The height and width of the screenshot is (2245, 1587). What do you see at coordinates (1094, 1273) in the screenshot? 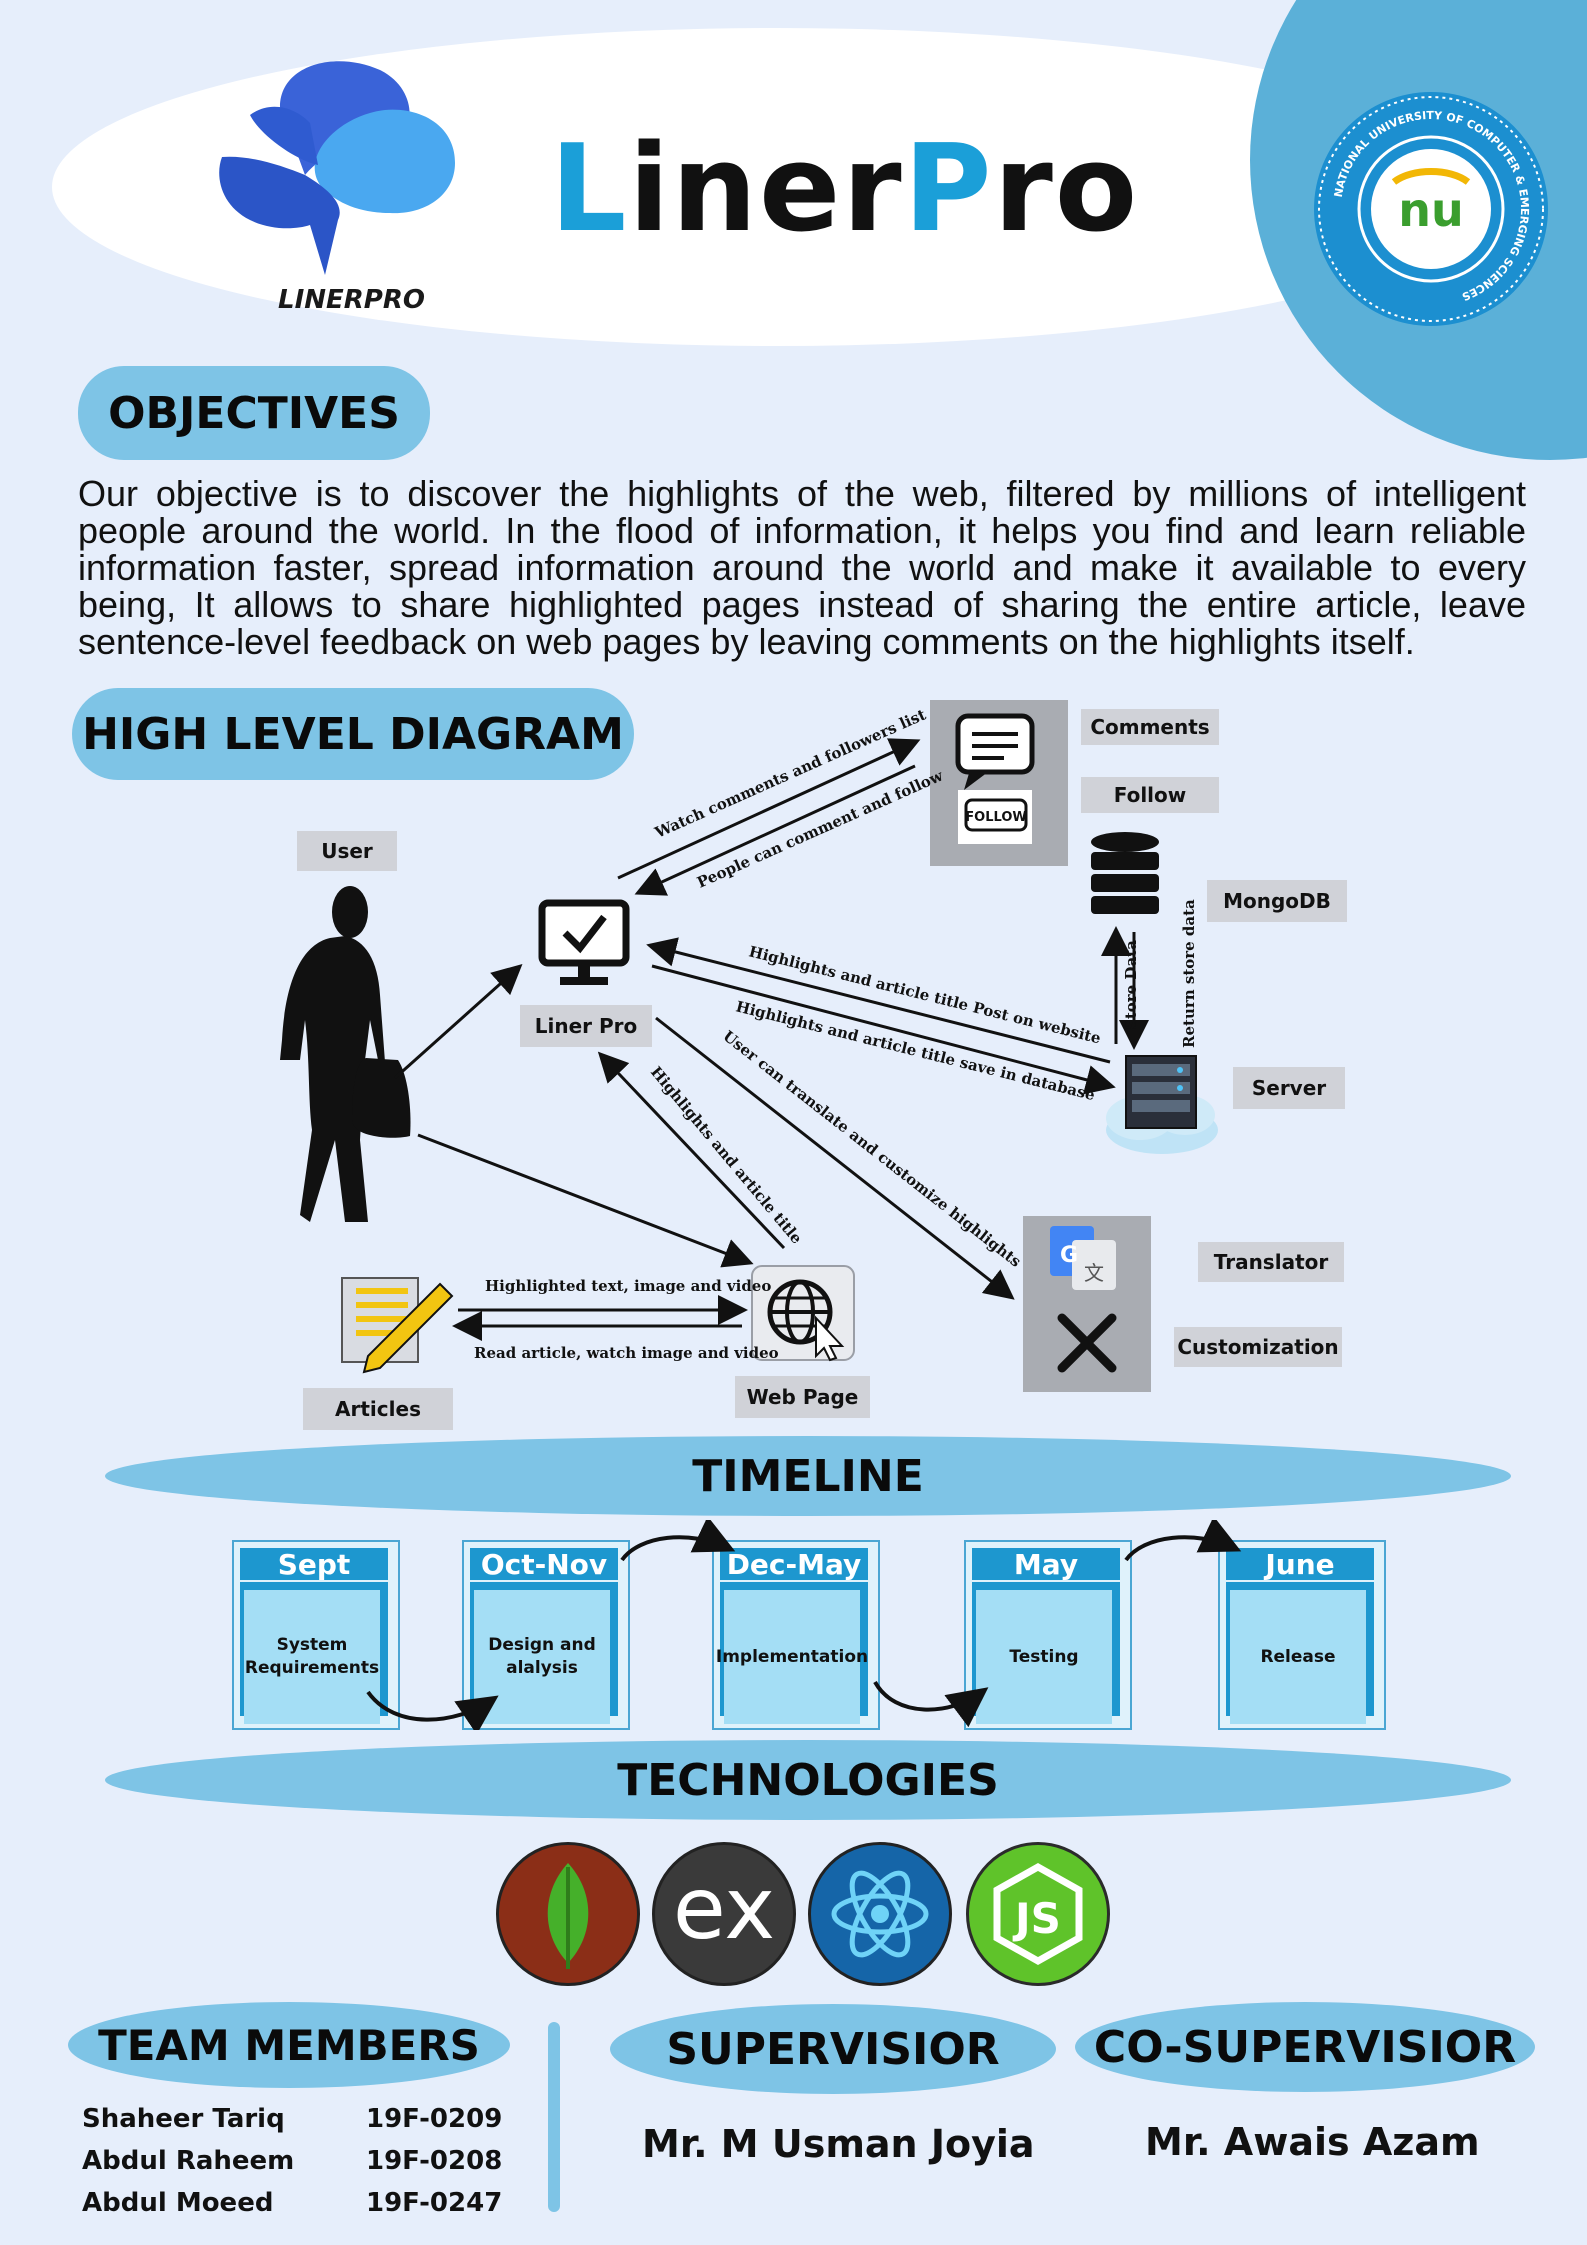
I see `svg-text: 文` at bounding box center [1094, 1273].